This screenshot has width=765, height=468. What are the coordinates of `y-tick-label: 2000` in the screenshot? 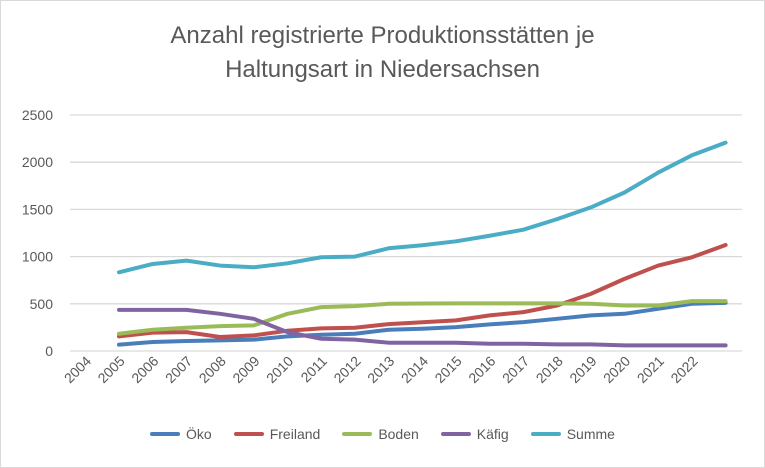 It's located at (37, 162).